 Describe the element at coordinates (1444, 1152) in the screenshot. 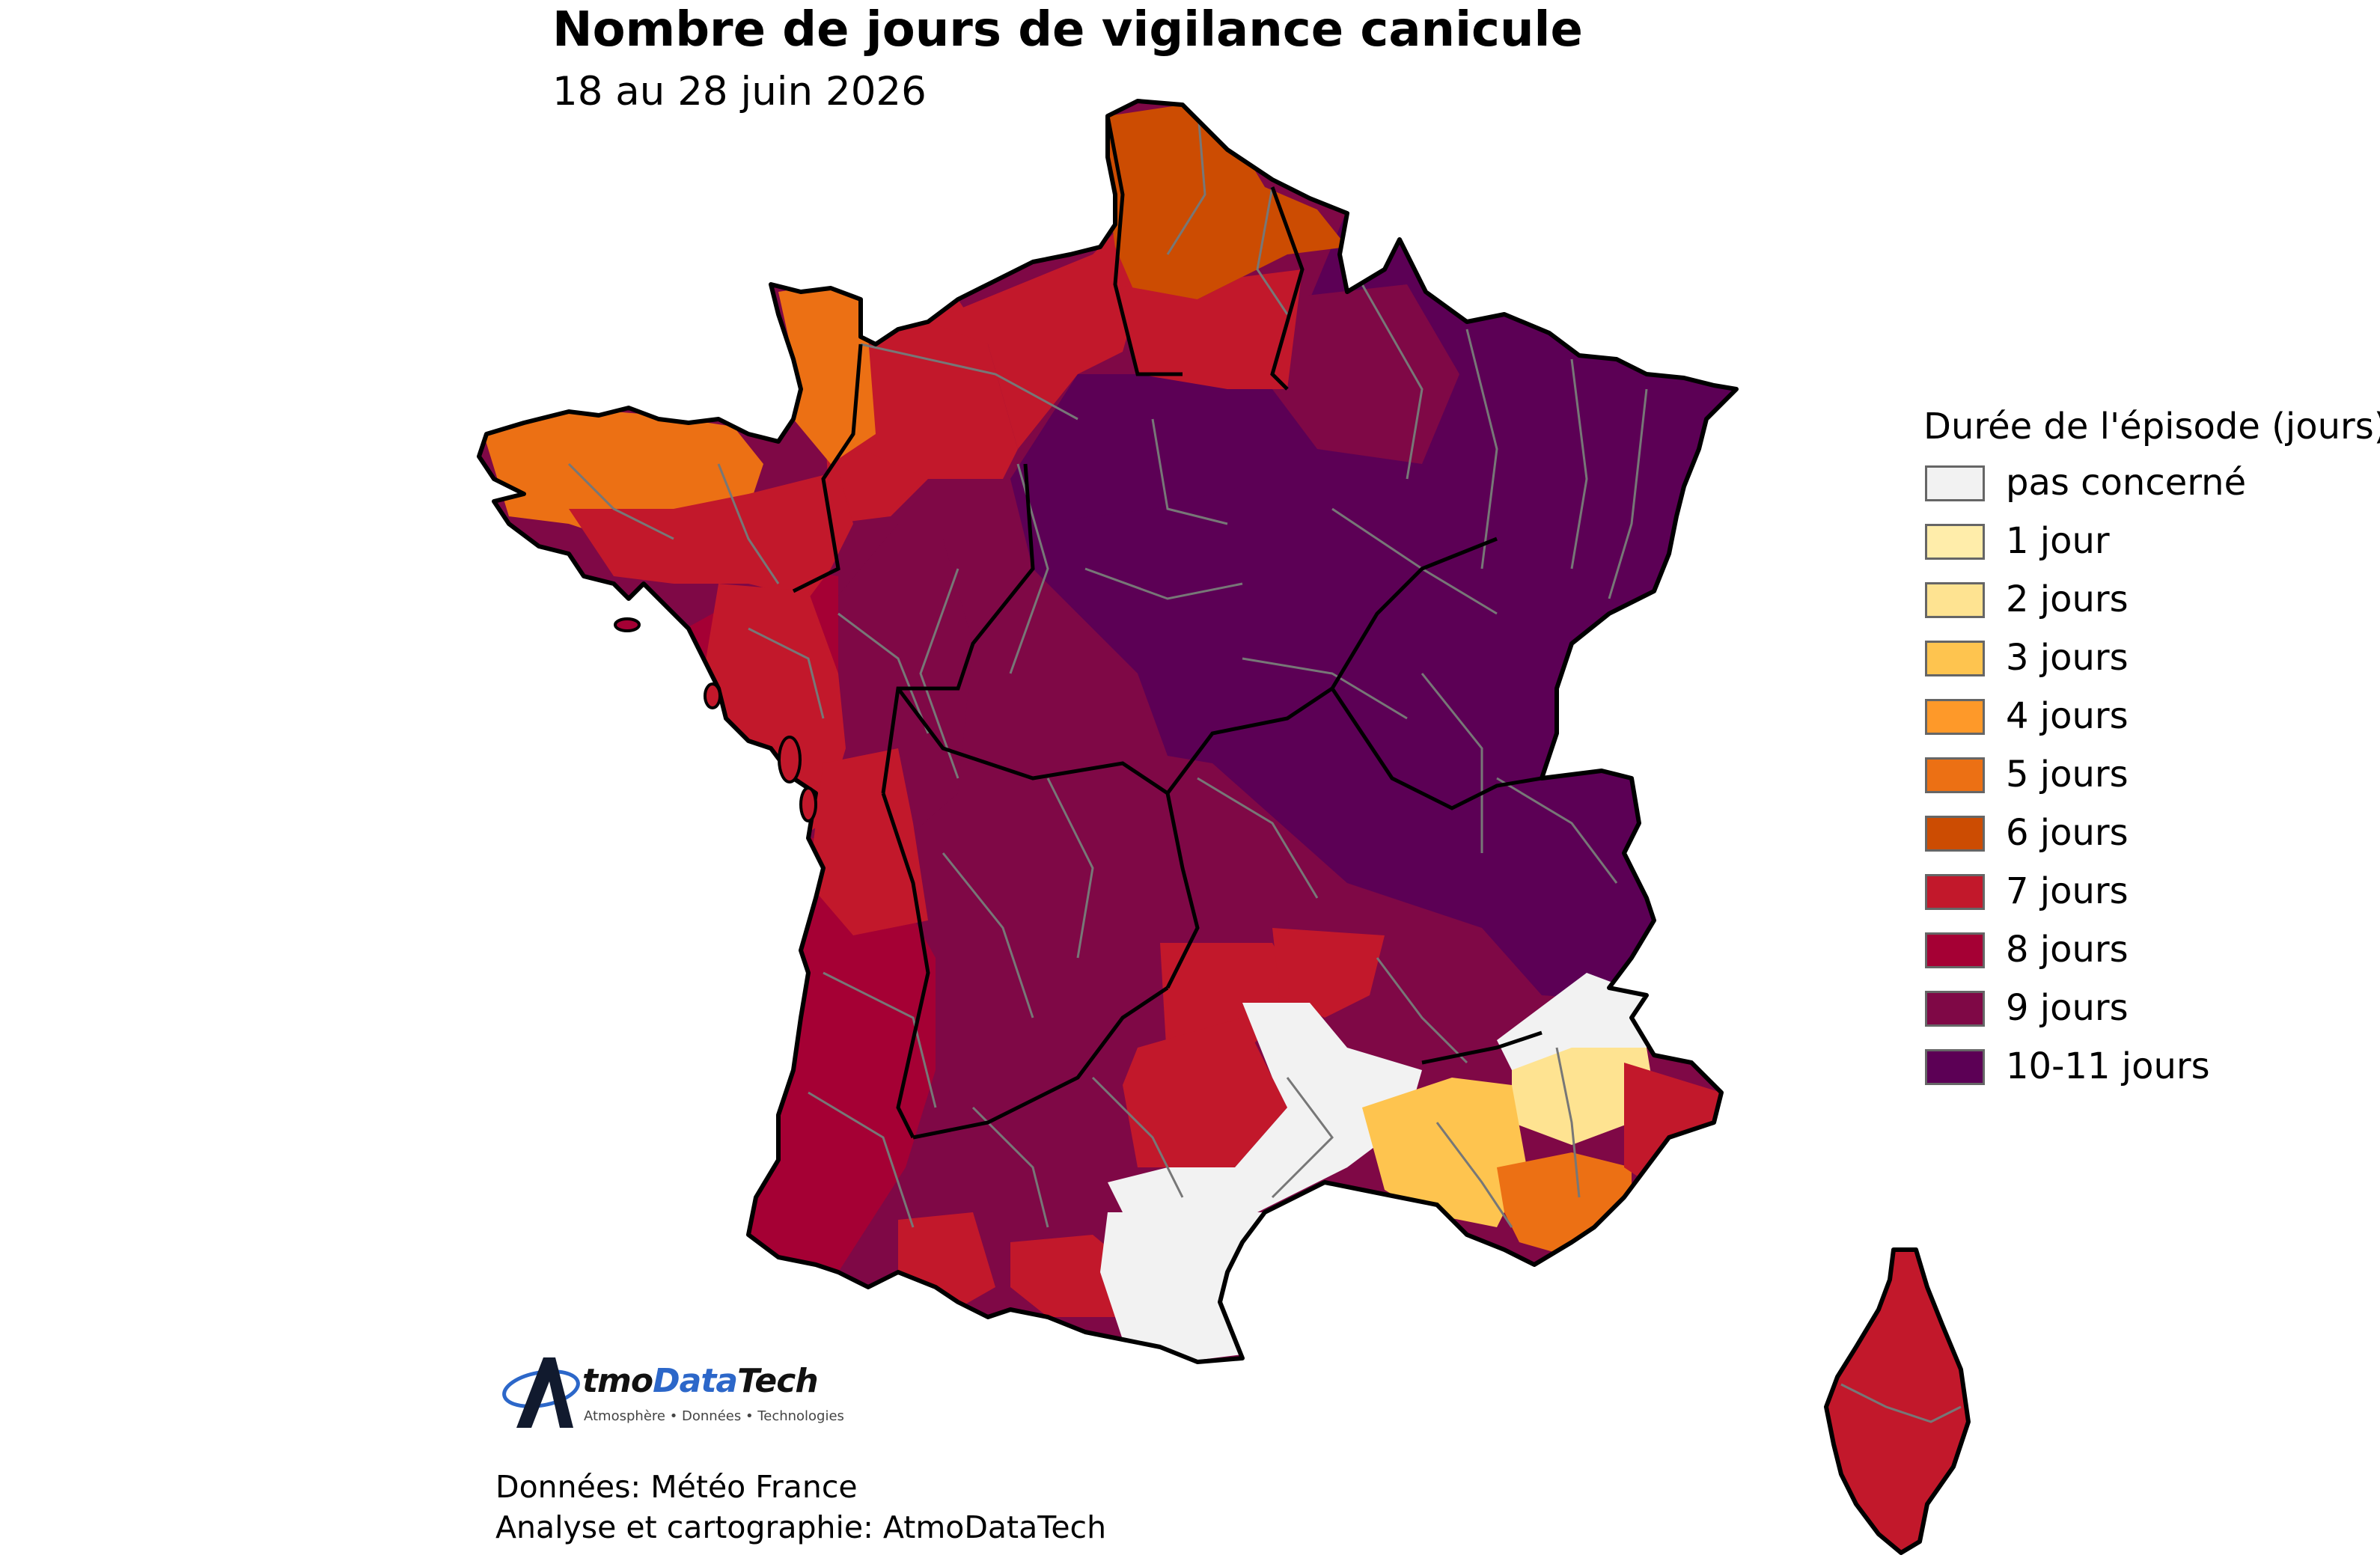

I see `region-3-days-vaucluse` at that location.